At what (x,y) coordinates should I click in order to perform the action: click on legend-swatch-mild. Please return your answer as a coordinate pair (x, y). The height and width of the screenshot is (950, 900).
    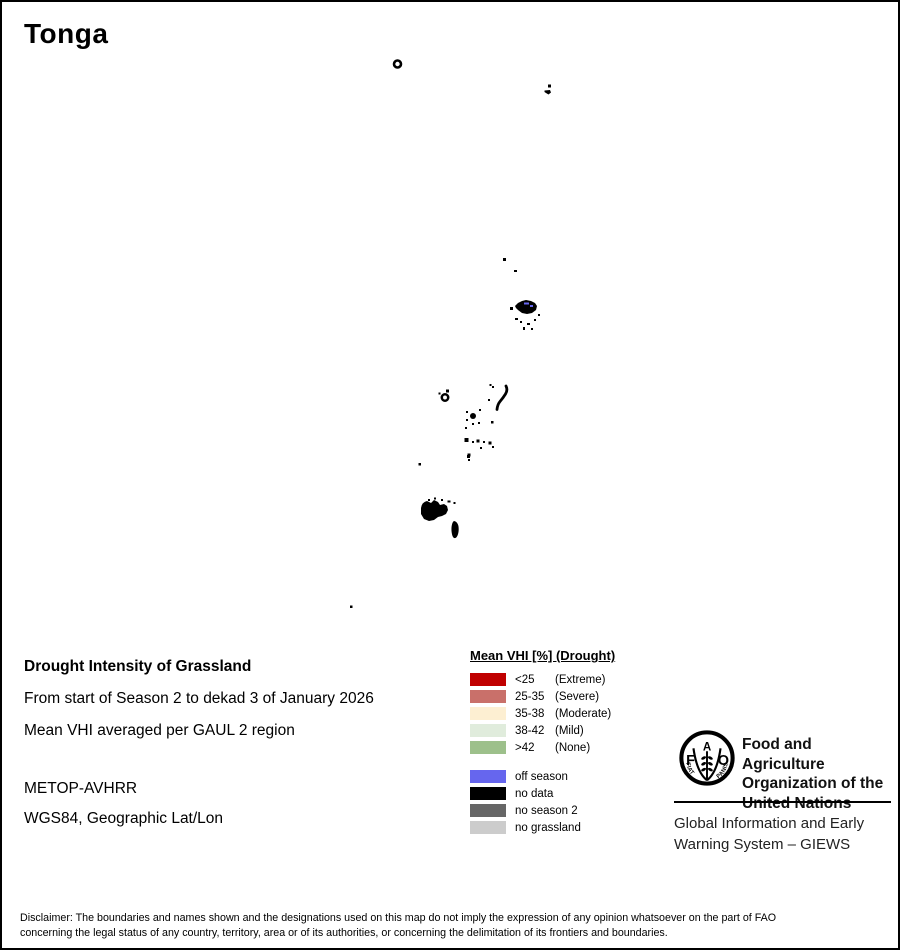
    Looking at the image, I should click on (488, 730).